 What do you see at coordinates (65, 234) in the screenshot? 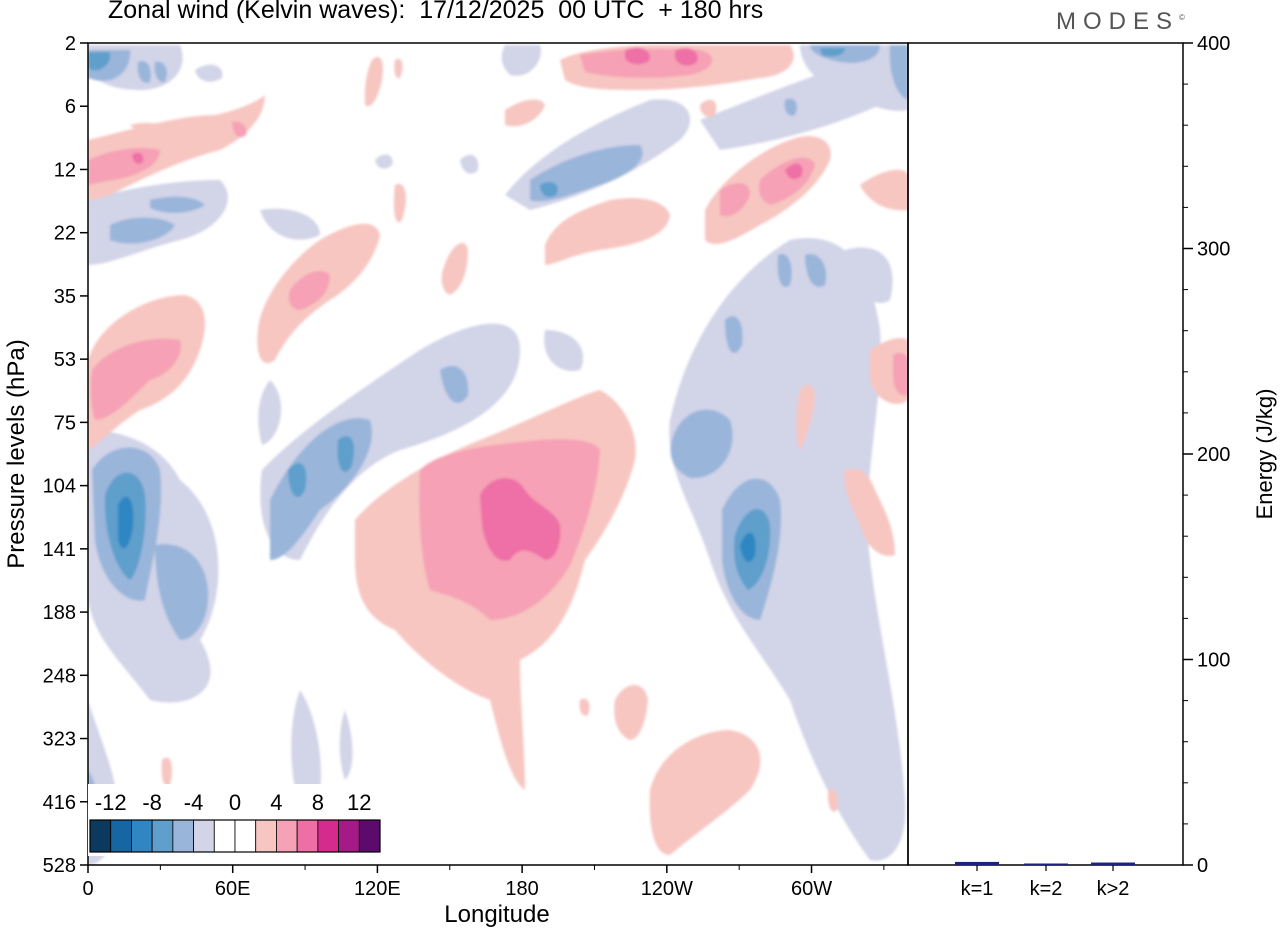
I see `y-tick-label: 22` at bounding box center [65, 234].